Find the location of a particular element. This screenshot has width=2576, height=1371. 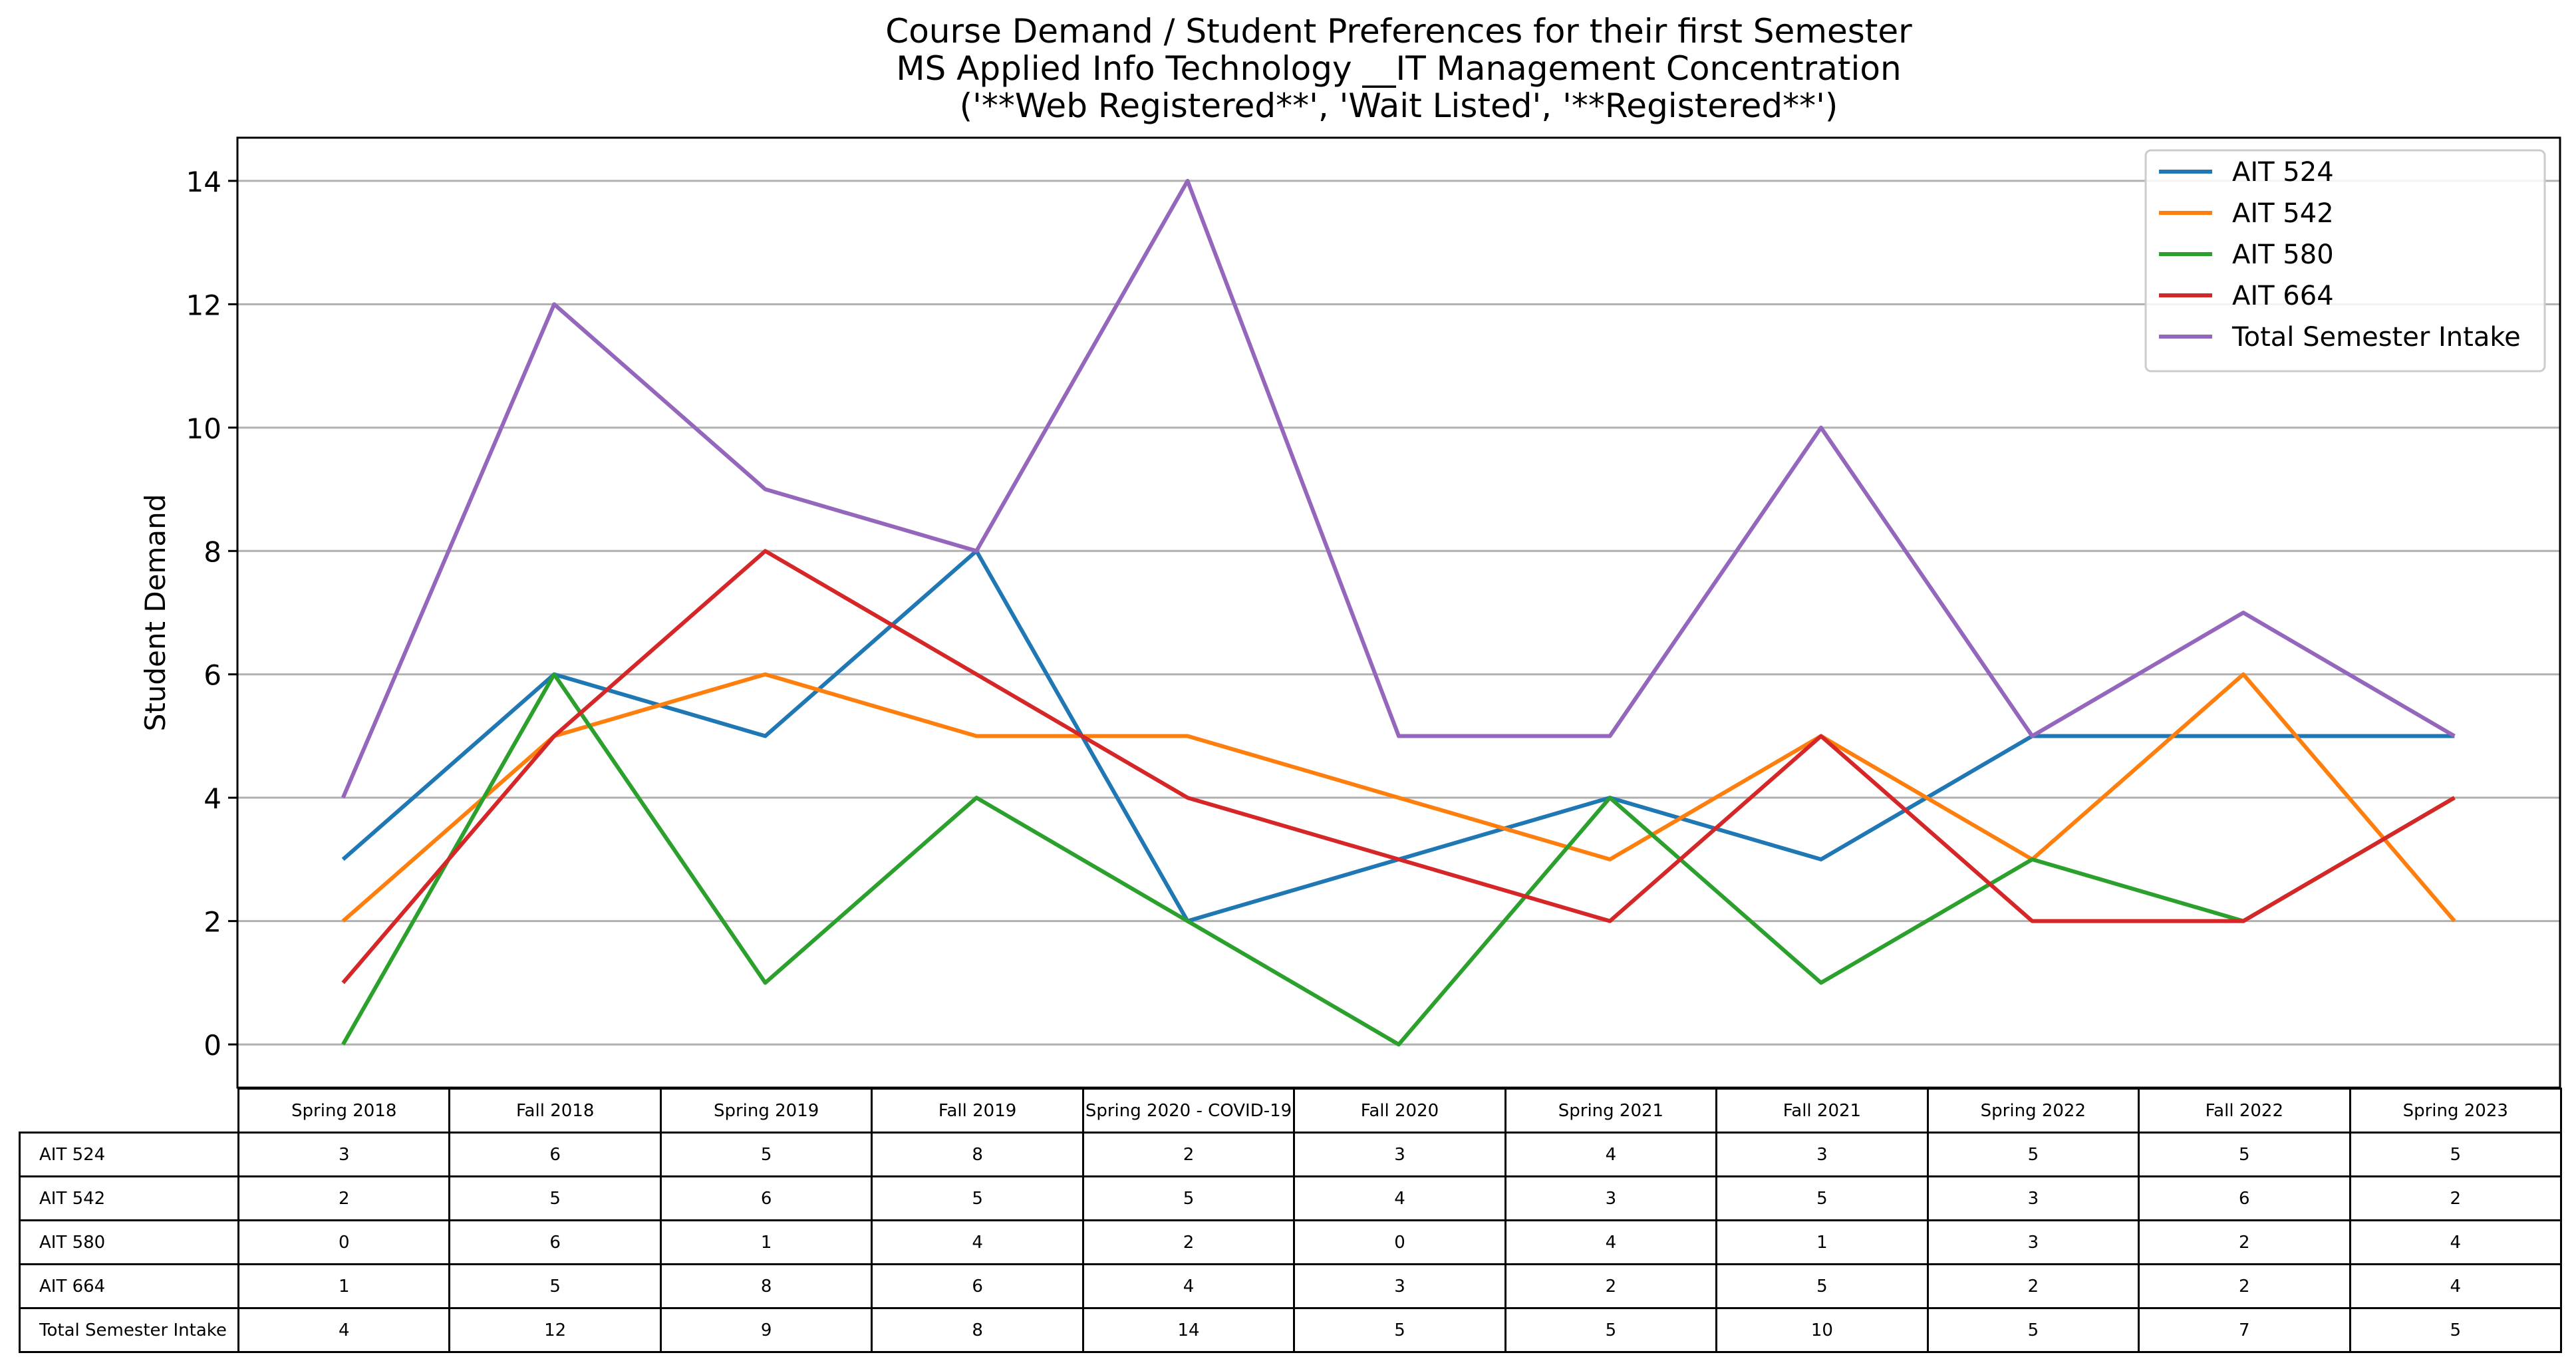

table-row: AIT 542 2 5 6 5 5 4 3 5 3 6 2 is located at coordinates (1290, 1198).